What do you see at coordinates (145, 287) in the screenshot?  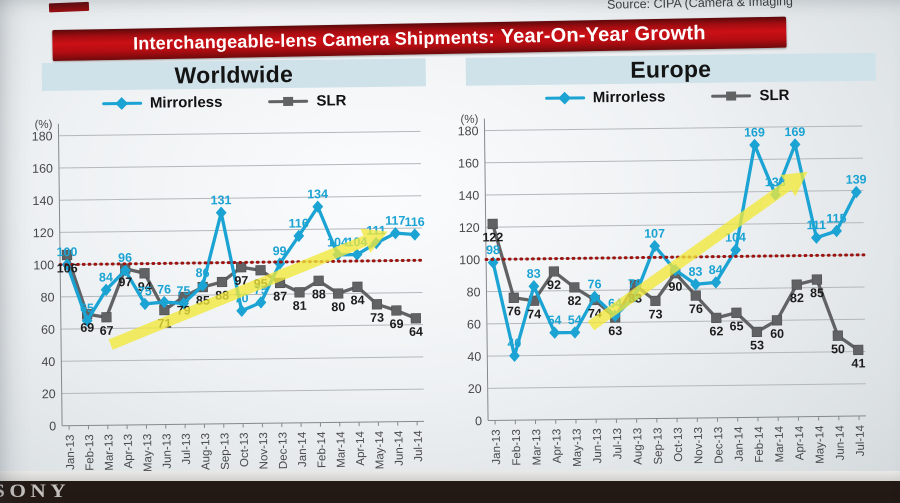 I see `svg-text: 94` at bounding box center [145, 287].